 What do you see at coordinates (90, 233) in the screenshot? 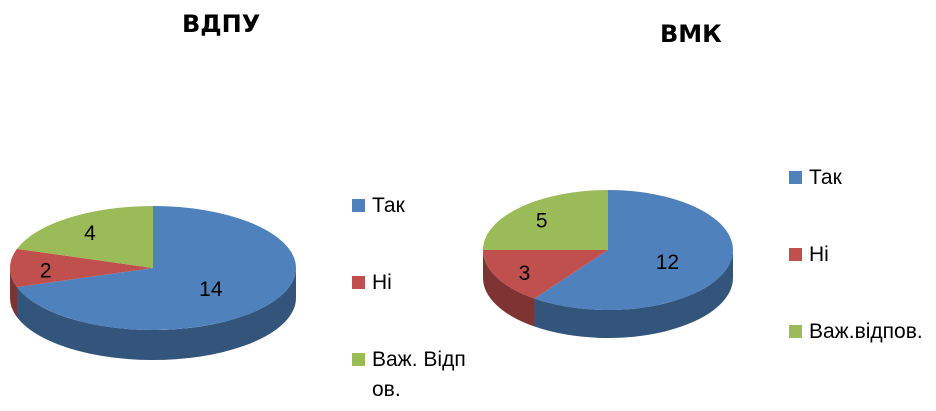
I see `data-label: 4` at bounding box center [90, 233].